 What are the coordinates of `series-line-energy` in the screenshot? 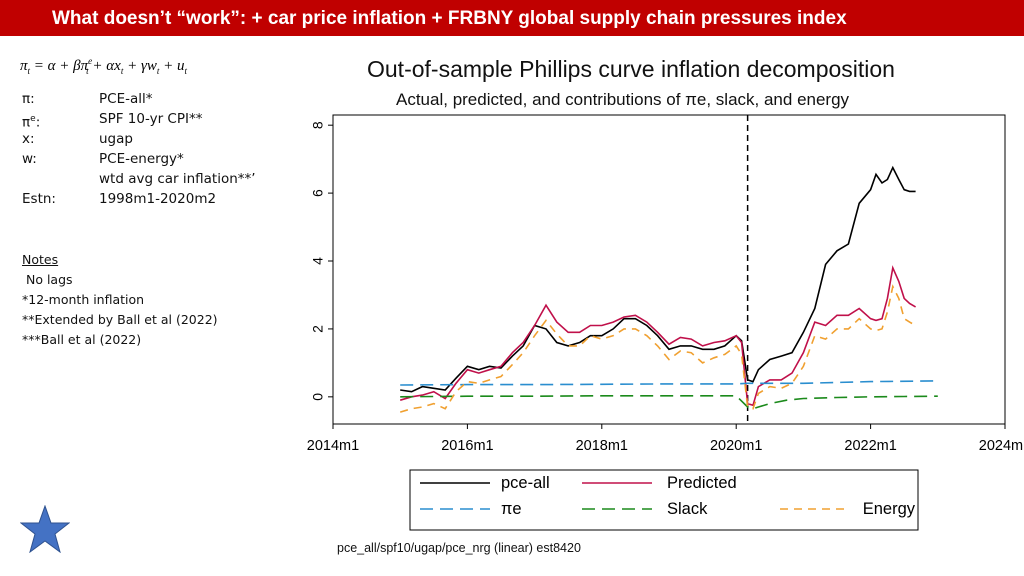 It's located at (657, 348).